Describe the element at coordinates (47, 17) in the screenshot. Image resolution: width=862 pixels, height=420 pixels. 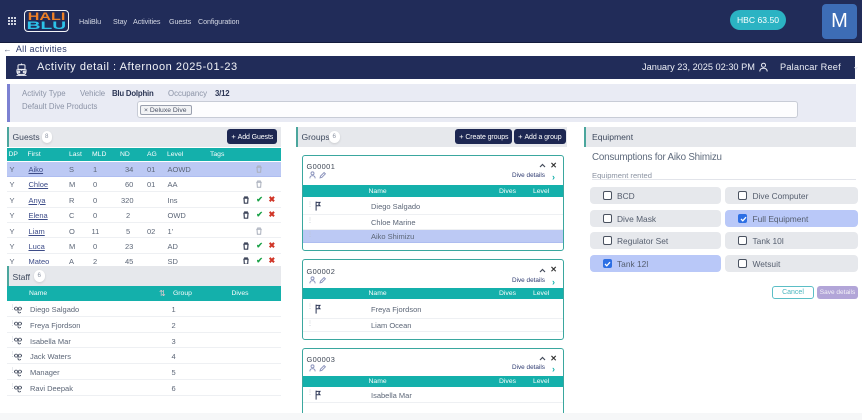
I see `svg-text: HALI` at that location.